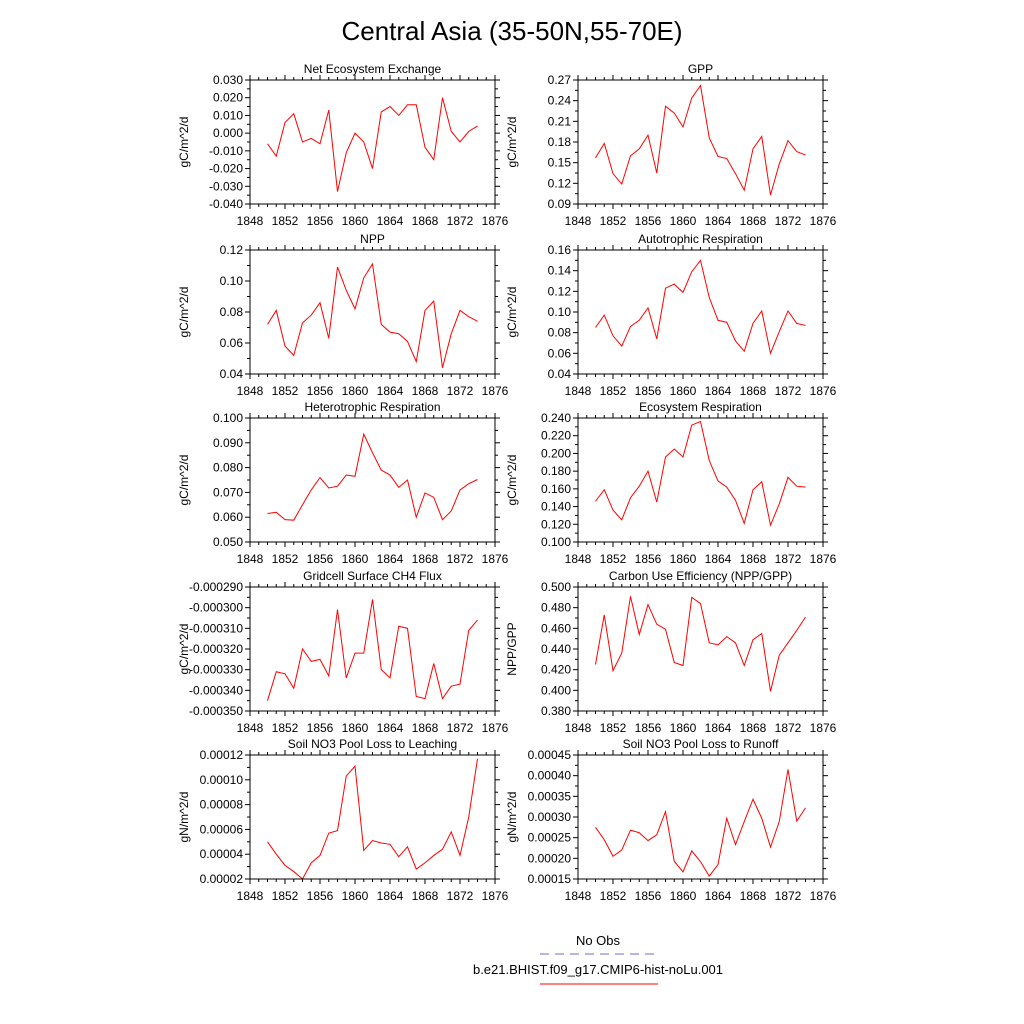 The height and width of the screenshot is (1024, 1024). Describe the element at coordinates (556, 453) in the screenshot. I see `y-tick-label: 0.200` at that location.